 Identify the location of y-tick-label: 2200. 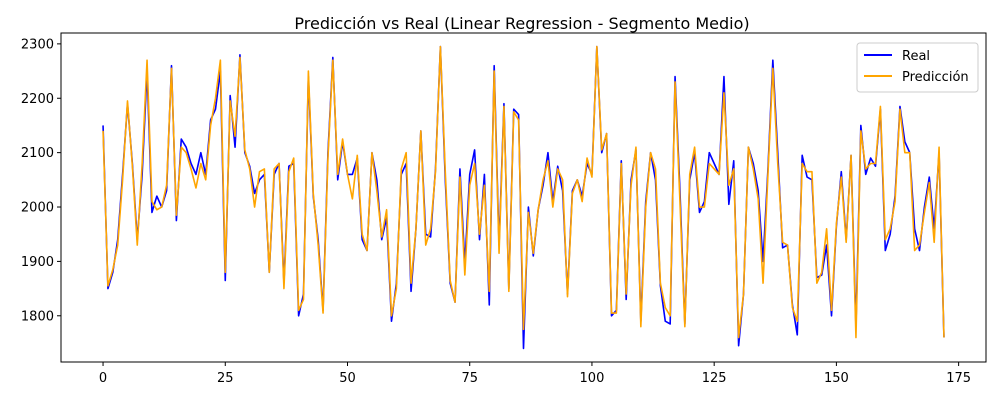
(37, 99).